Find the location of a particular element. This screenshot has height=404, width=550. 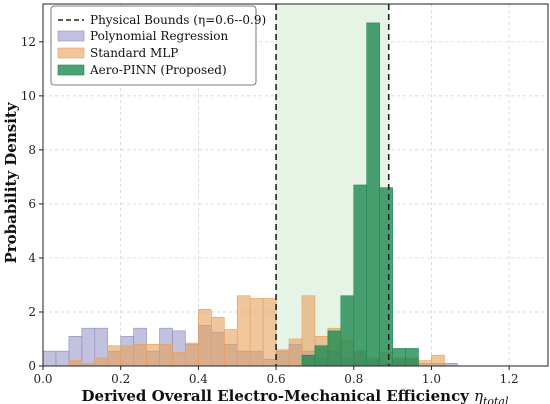

y-tick-label: 10 is located at coordinates (28, 96).